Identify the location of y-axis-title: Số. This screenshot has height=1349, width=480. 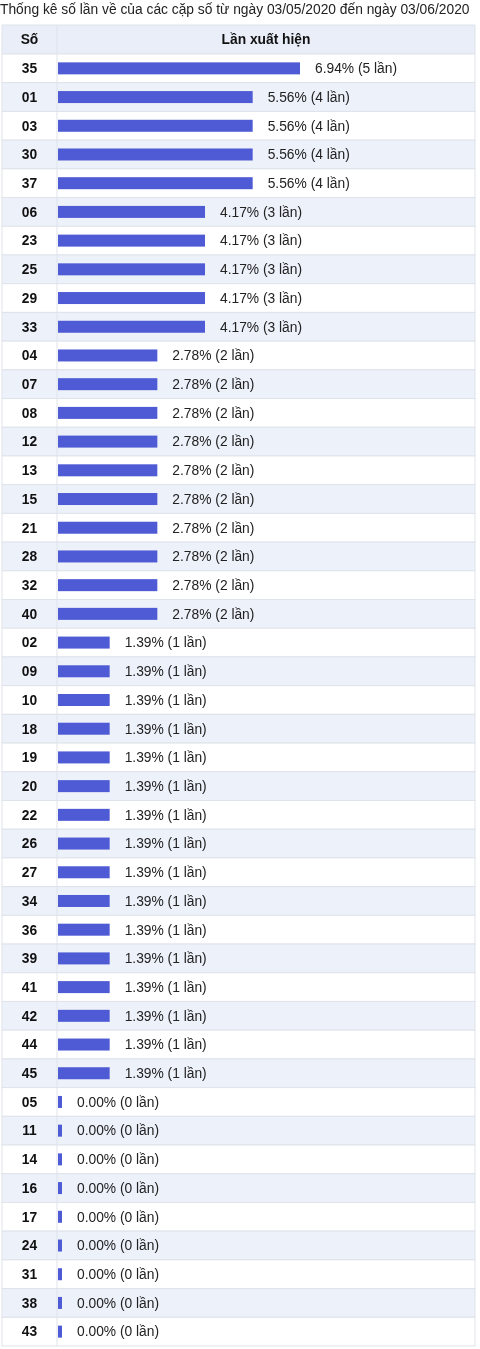
(29, 40).